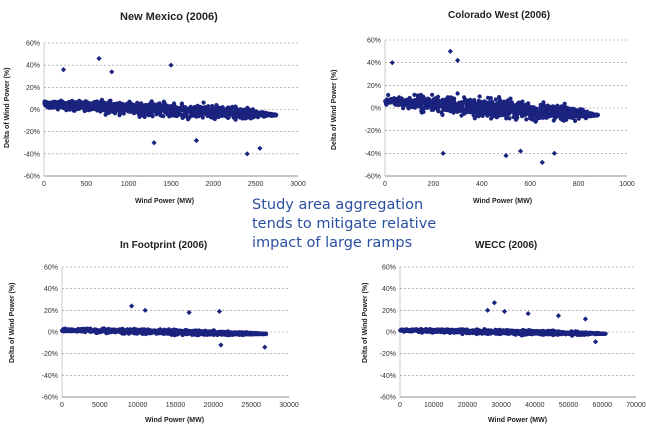  What do you see at coordinates (338, 205) in the screenshot?
I see `caption-line: Study area aggregation` at bounding box center [338, 205].